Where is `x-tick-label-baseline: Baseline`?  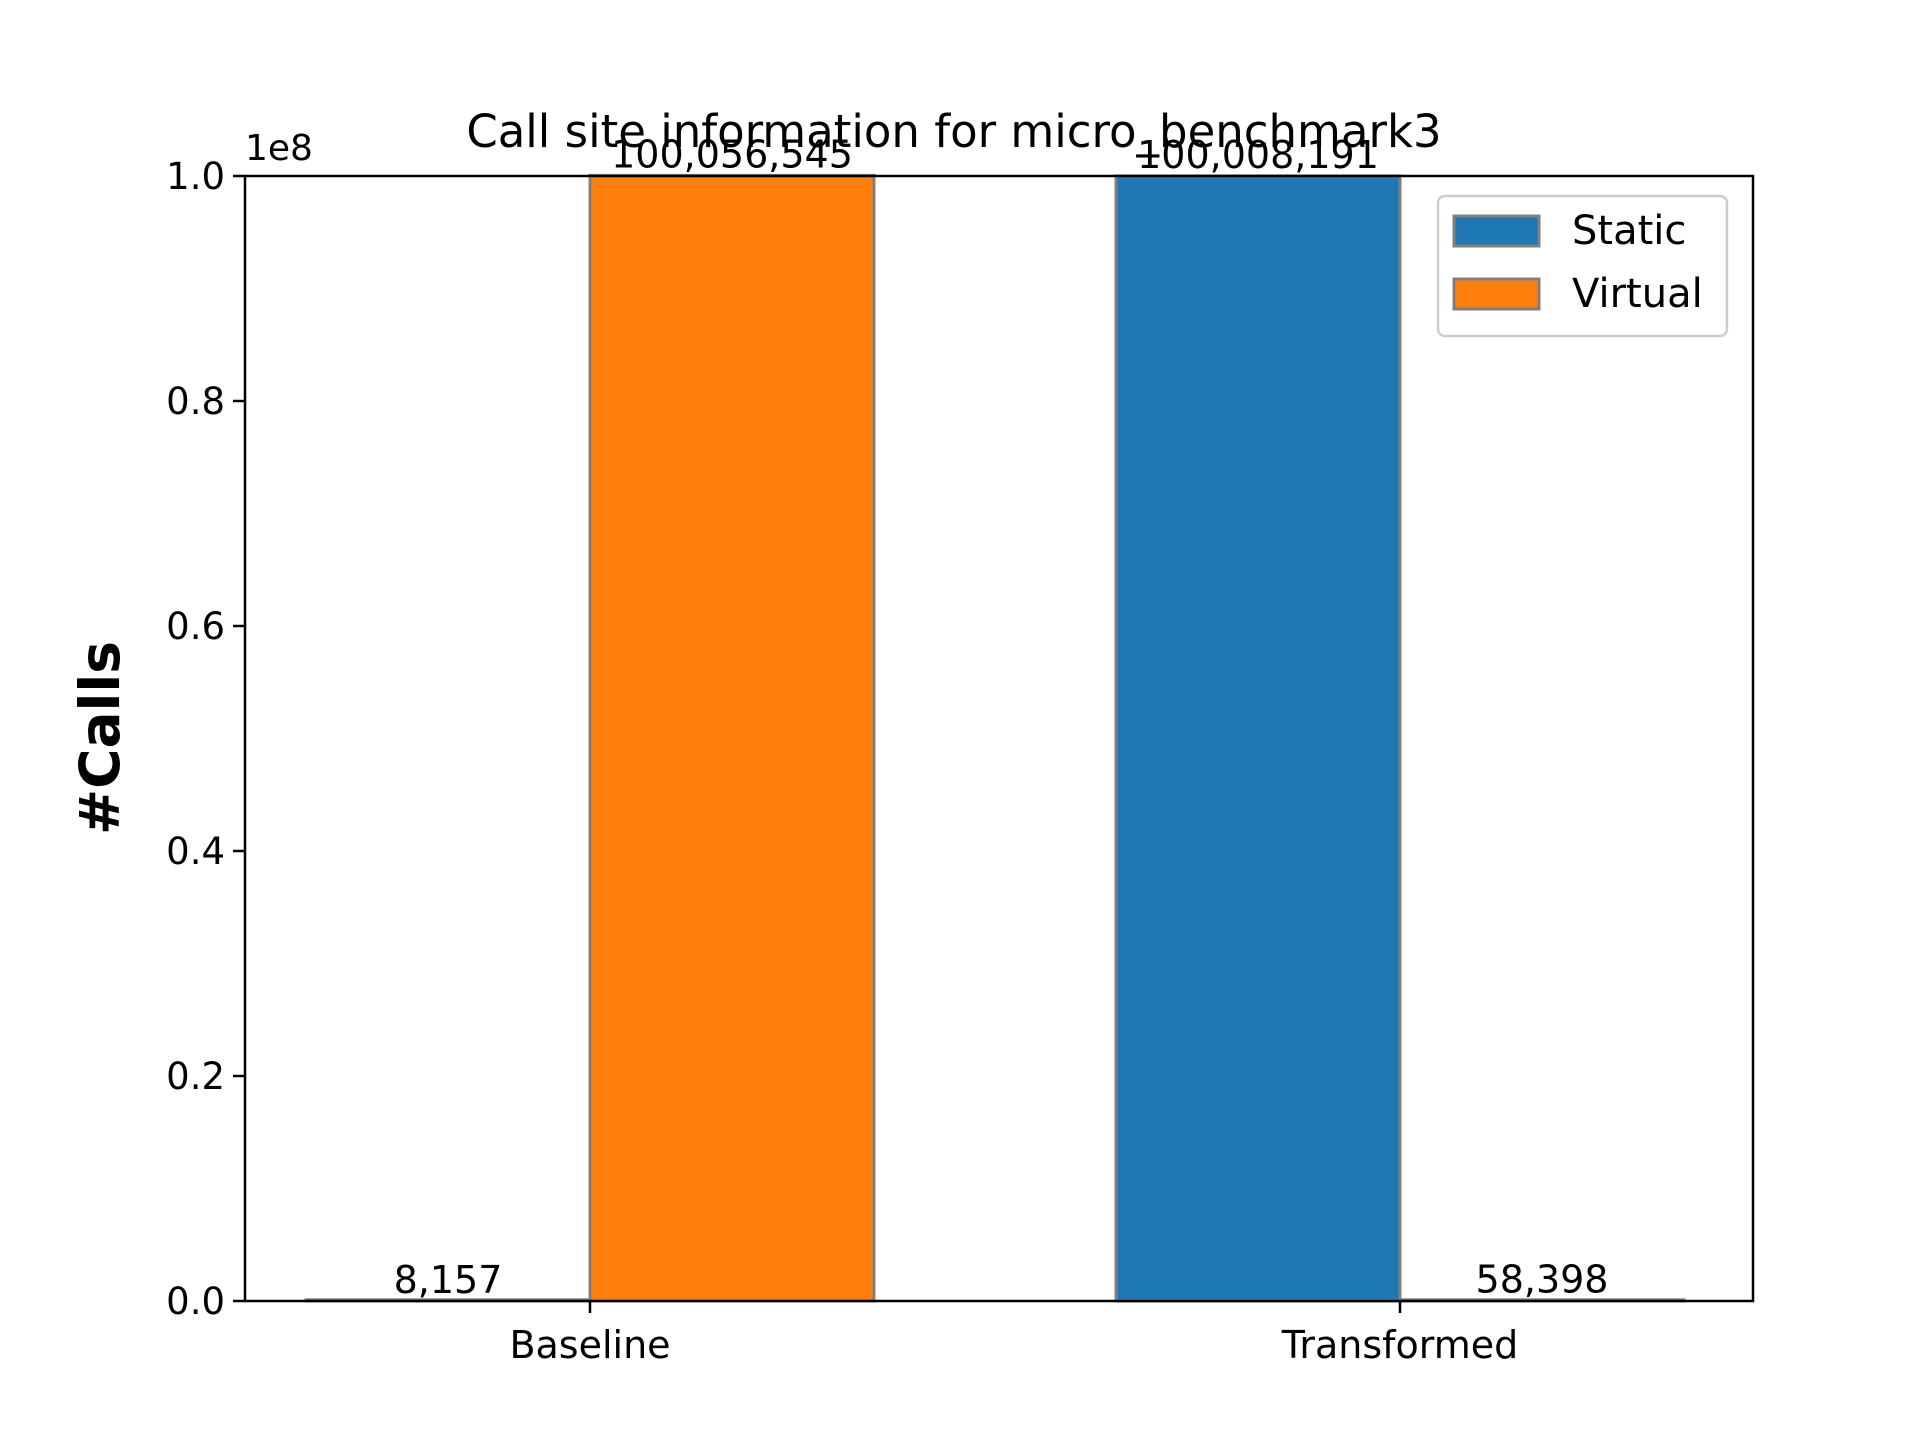
x-tick-label-baseline: Baseline is located at coordinates (589, 1345).